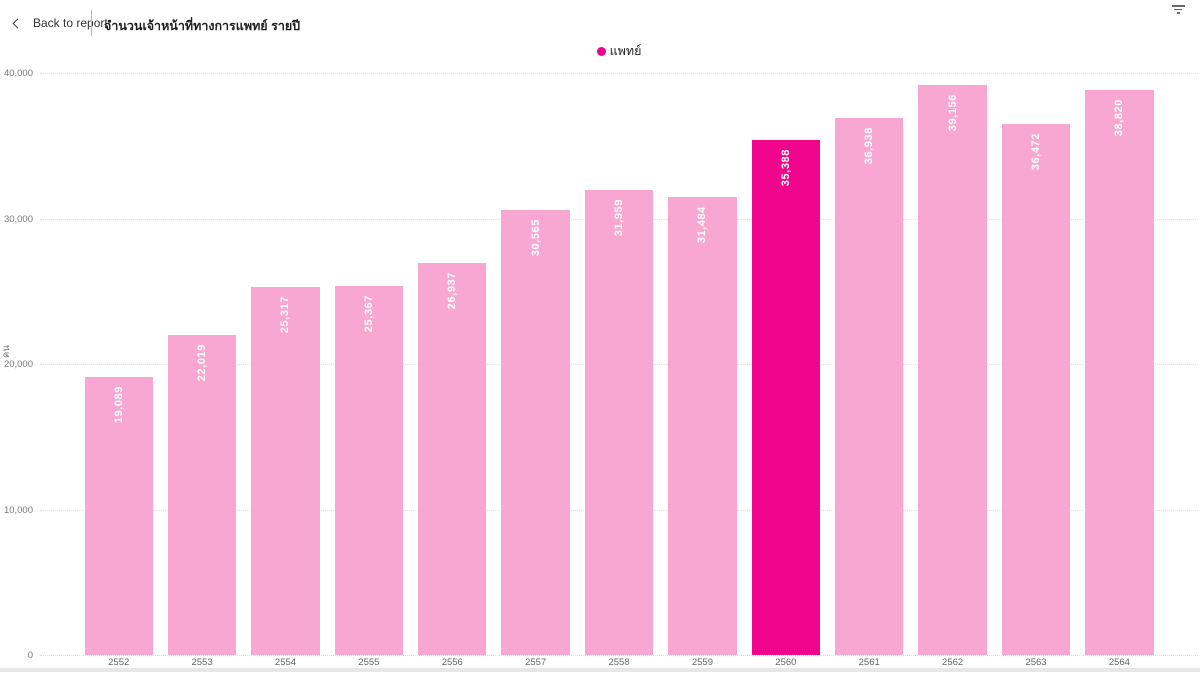 The width and height of the screenshot is (1200, 675). I want to click on bar-2557: 30,565, so click(535, 432).